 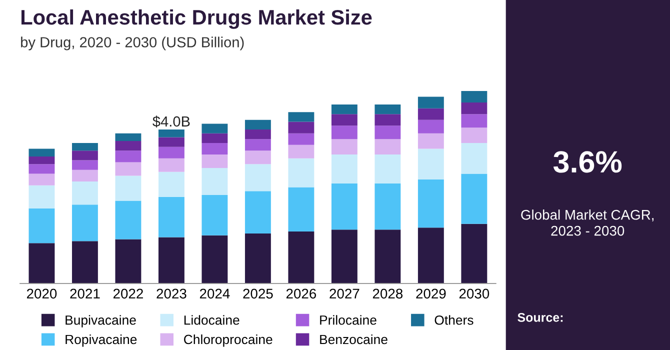 I want to click on x-tick-label: 2022, so click(x=128, y=293).